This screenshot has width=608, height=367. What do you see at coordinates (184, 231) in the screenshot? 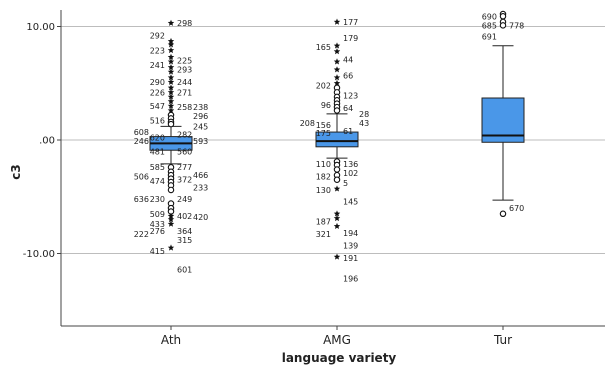
I see `outlier-label: 364` at bounding box center [184, 231].